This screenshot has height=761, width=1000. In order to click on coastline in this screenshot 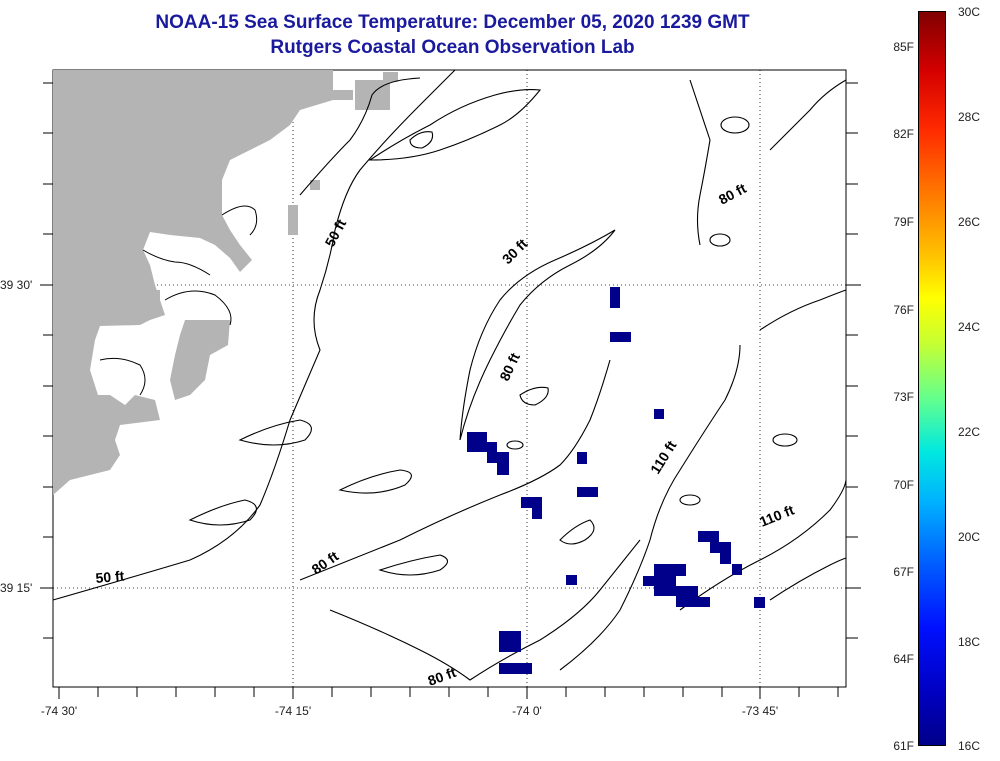, I will do `click(178, 300)`.